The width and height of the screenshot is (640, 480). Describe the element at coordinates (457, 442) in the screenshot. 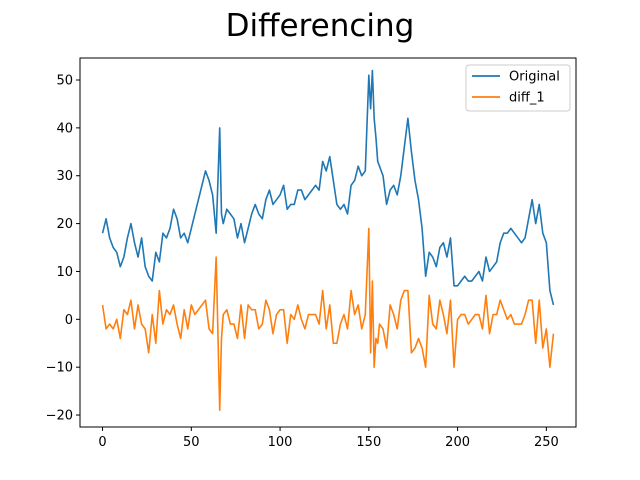

I see `x-tick-label: 200` at that location.